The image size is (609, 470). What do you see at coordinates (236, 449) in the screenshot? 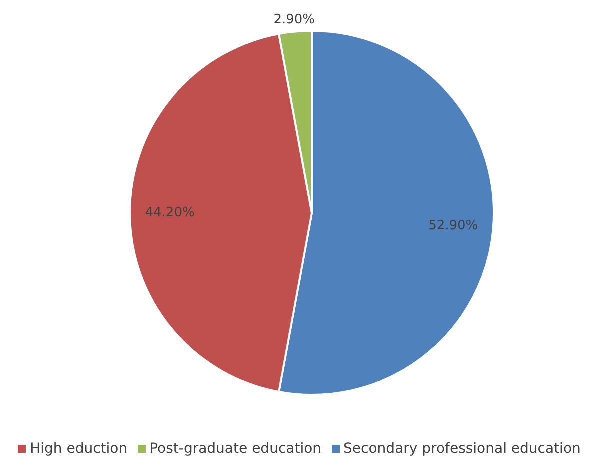
I see `legend-label: Post-graduate education` at bounding box center [236, 449].